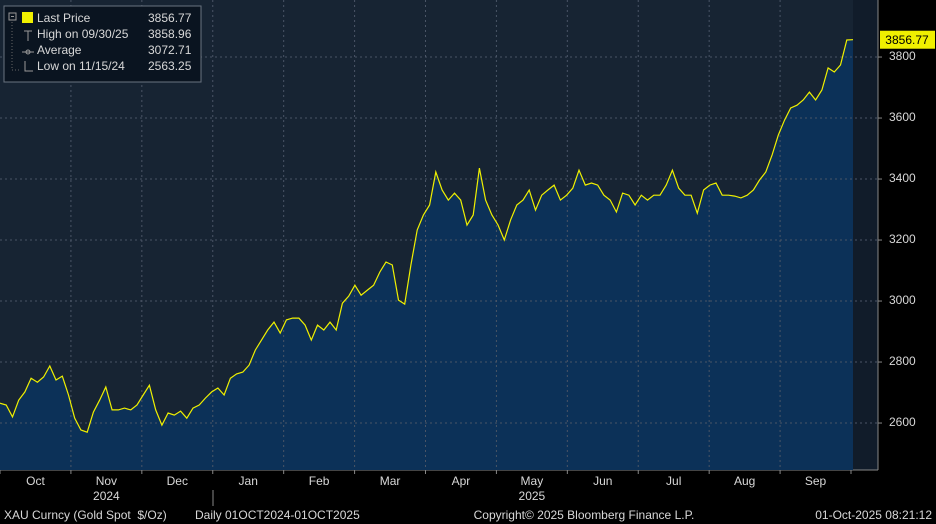 This screenshot has height=524, width=936. I want to click on legend-label: Last Price, so click(64, 18).